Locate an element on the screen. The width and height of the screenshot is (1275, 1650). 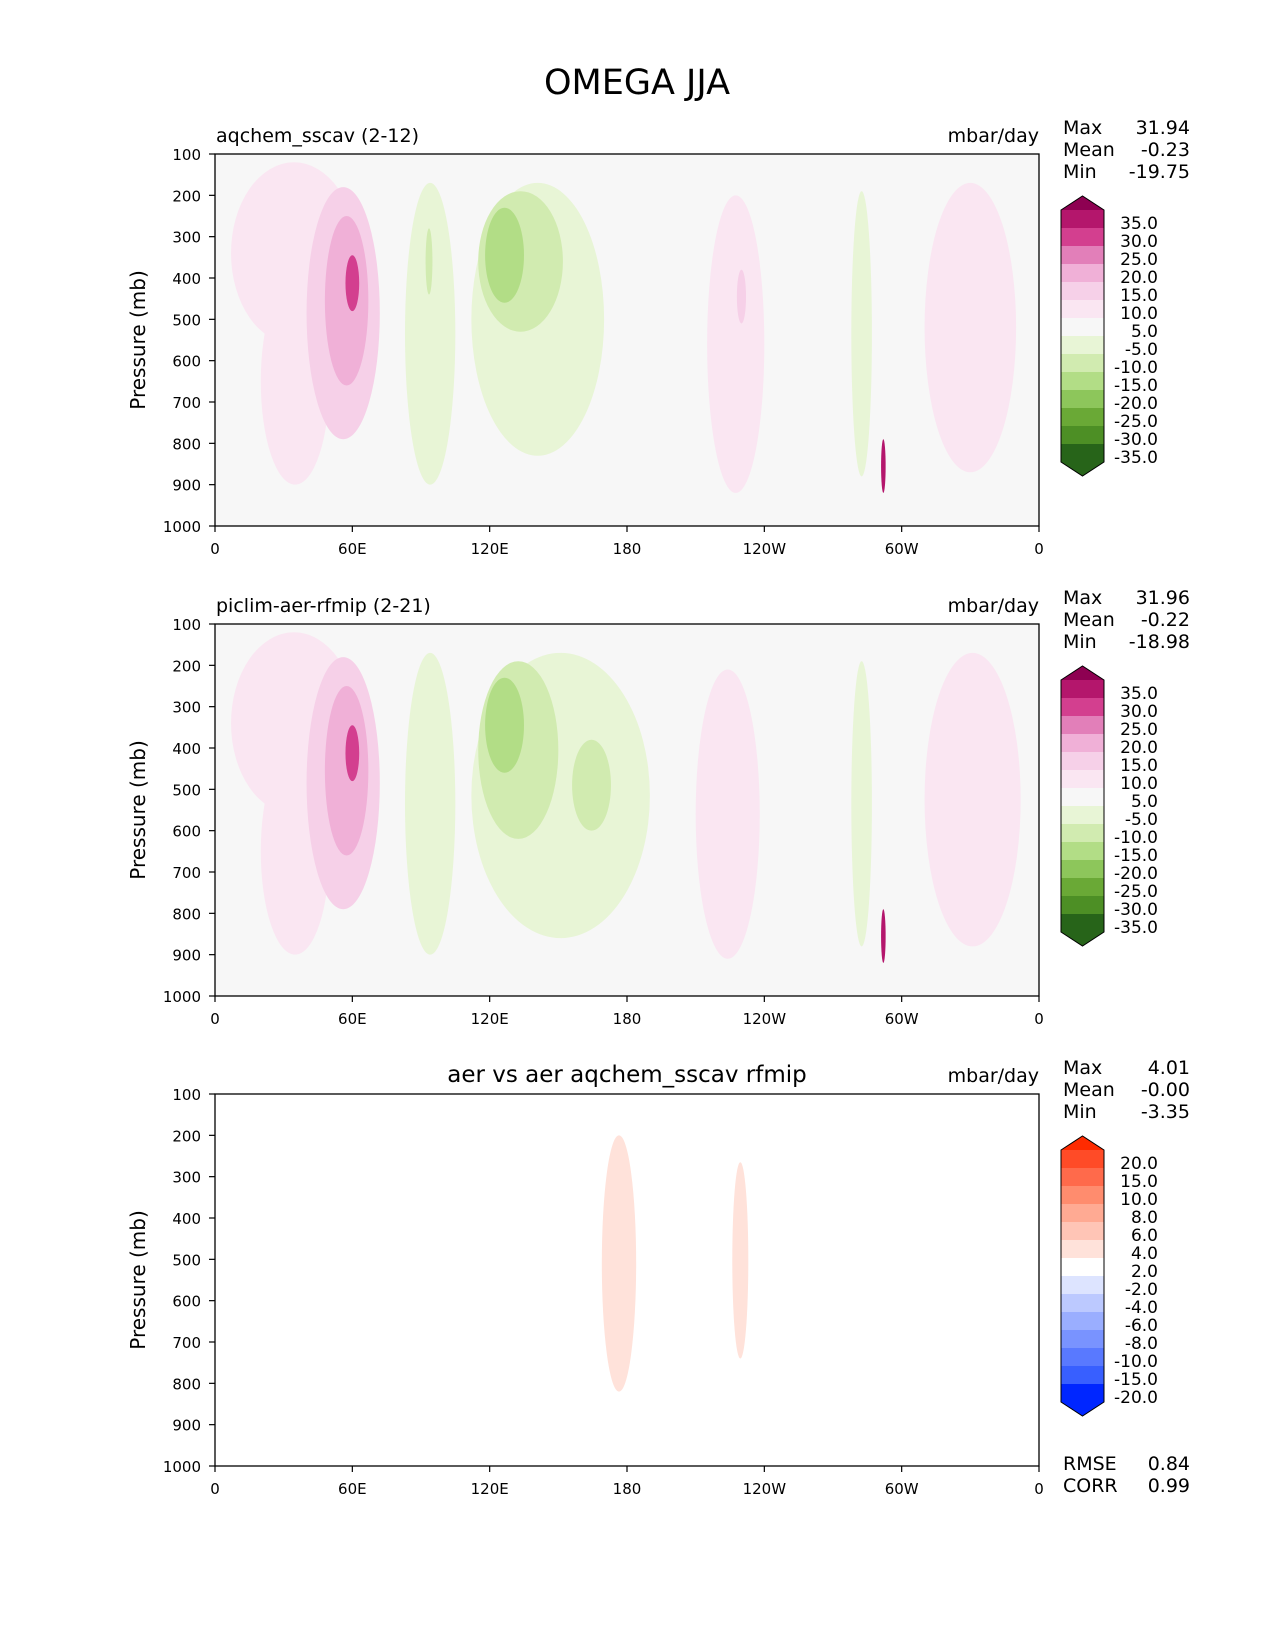
y-tick-label: 1000 is located at coordinates (182, 527).